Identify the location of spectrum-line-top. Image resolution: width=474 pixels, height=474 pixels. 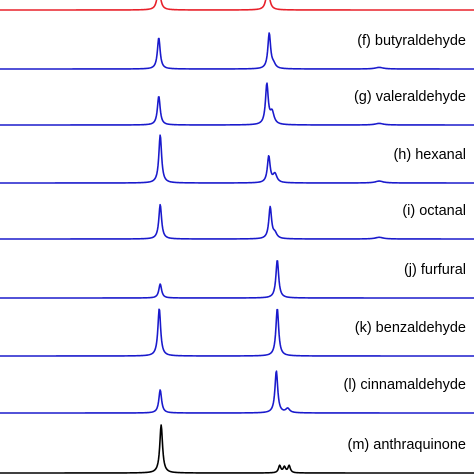
(237, 5).